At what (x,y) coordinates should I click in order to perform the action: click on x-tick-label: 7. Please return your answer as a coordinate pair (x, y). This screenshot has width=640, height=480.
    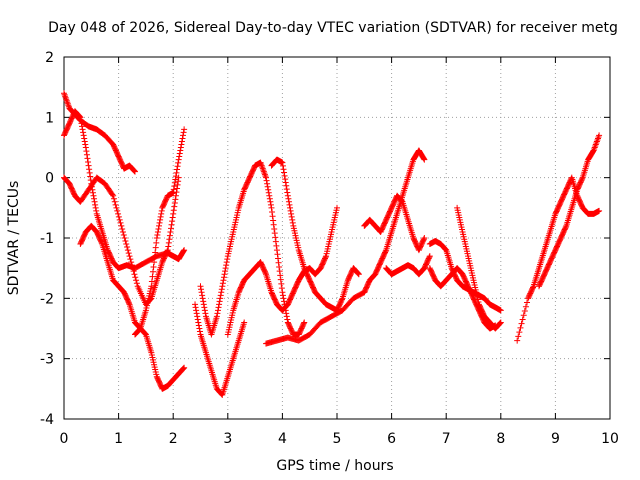
    Looking at the image, I should click on (446, 439).